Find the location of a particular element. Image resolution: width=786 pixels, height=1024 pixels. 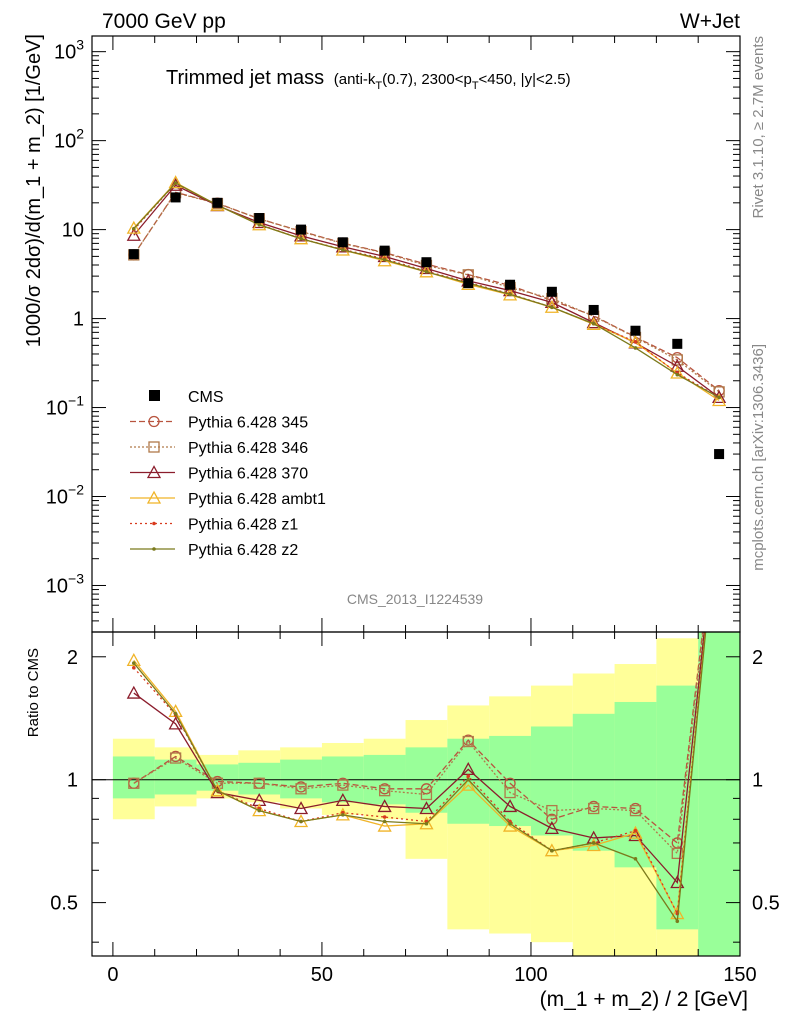

y-tick-label: 10 is located at coordinates (73, 231).